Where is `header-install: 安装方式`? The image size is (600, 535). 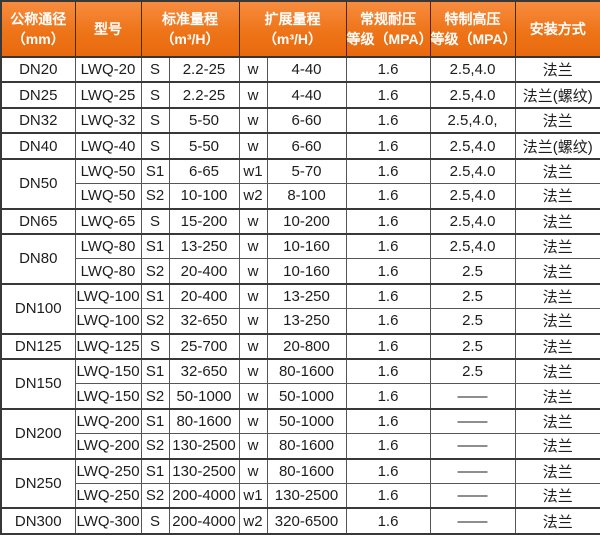 header-install: 安装方式 is located at coordinates (557, 29).